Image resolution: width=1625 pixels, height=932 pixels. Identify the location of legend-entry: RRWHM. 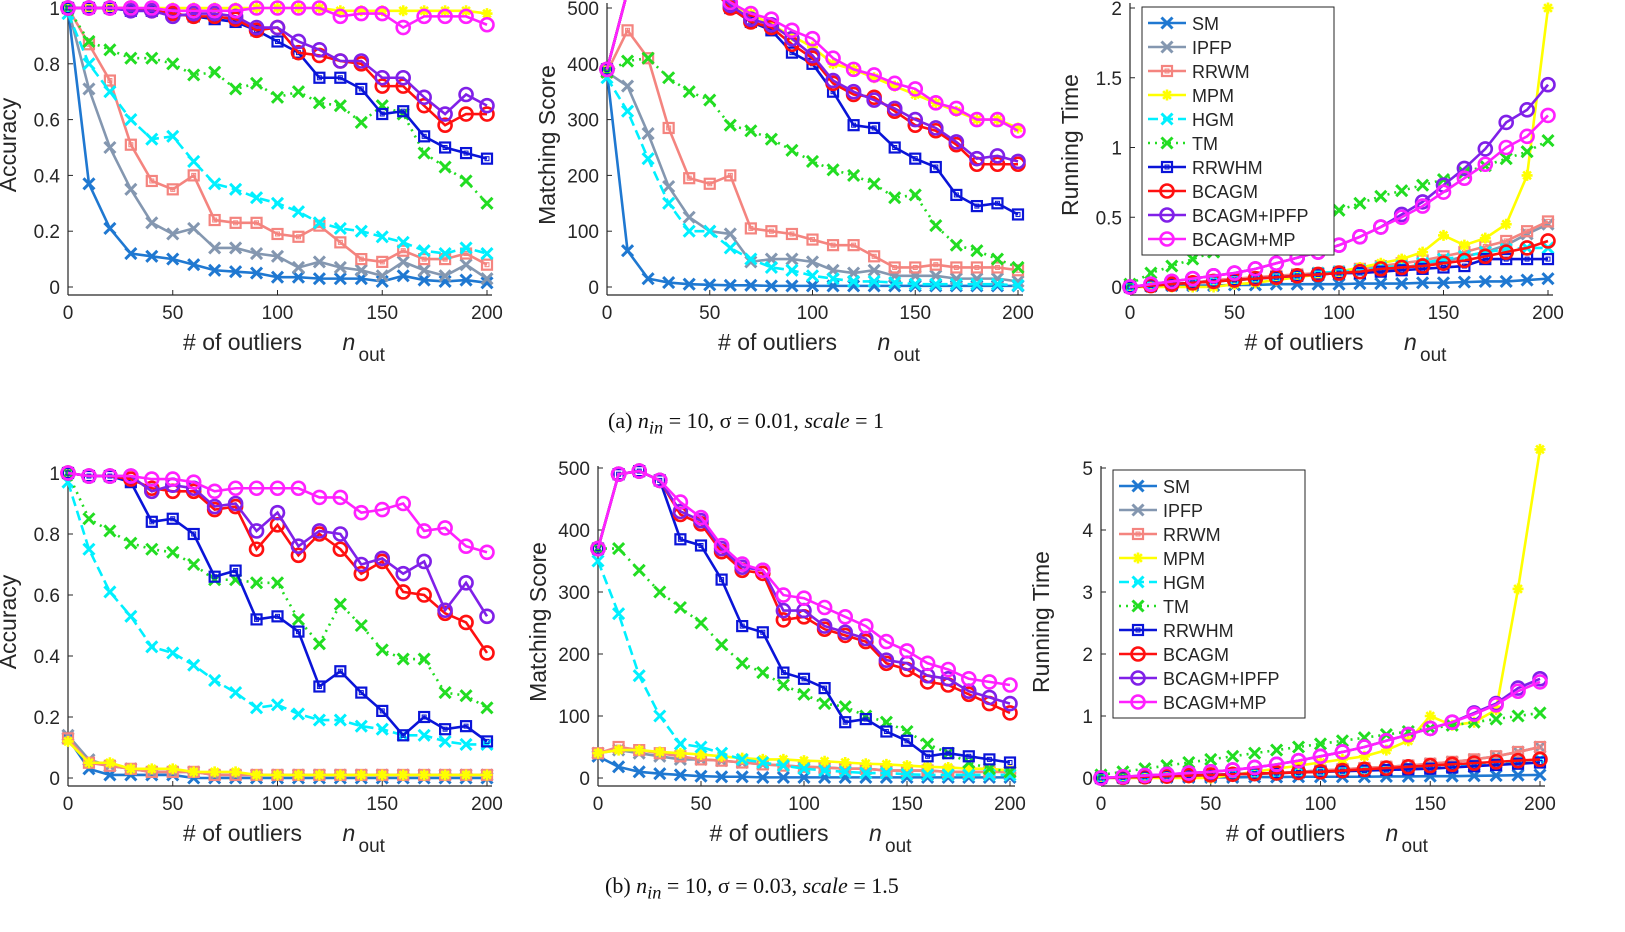
(1205, 168).